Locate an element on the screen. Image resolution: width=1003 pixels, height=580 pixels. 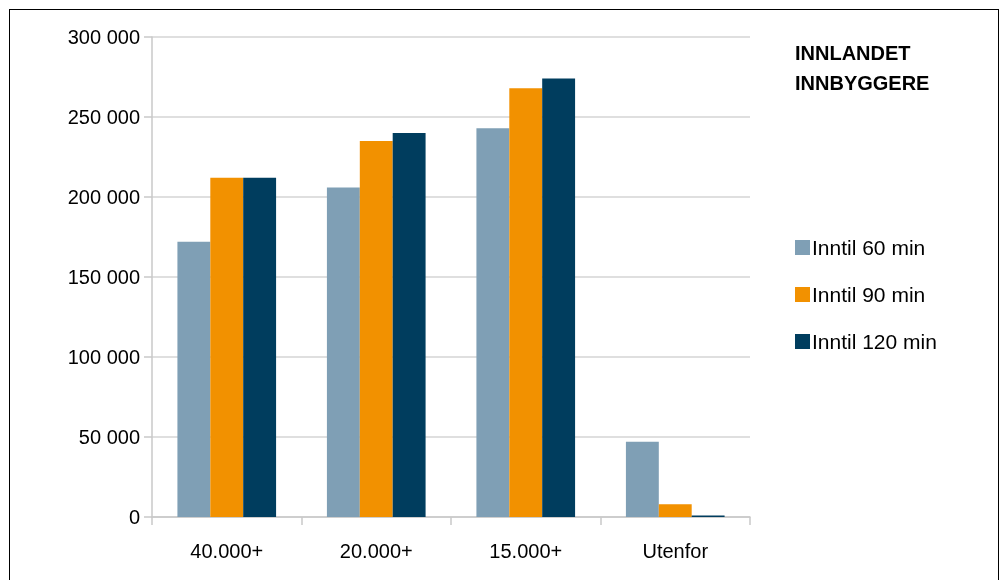
y-tick-label: 200 000 is located at coordinates (103, 197).